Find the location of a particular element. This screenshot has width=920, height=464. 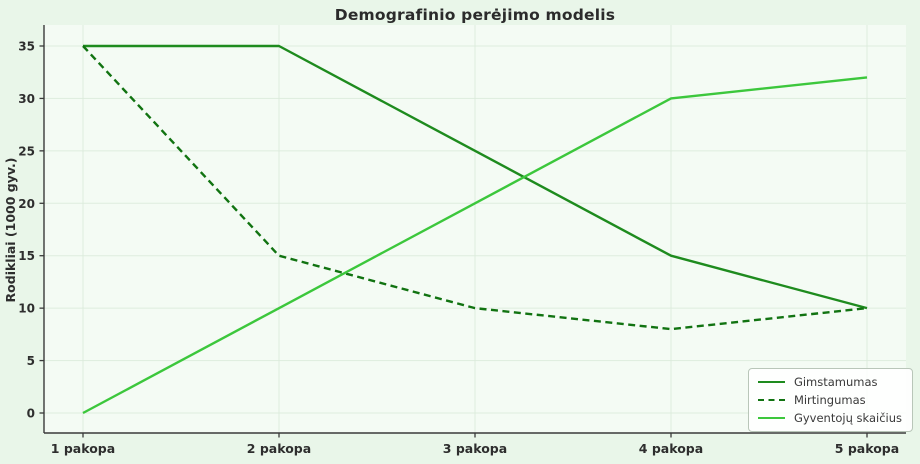

legend-label: Mirtingumas is located at coordinates (829, 400).